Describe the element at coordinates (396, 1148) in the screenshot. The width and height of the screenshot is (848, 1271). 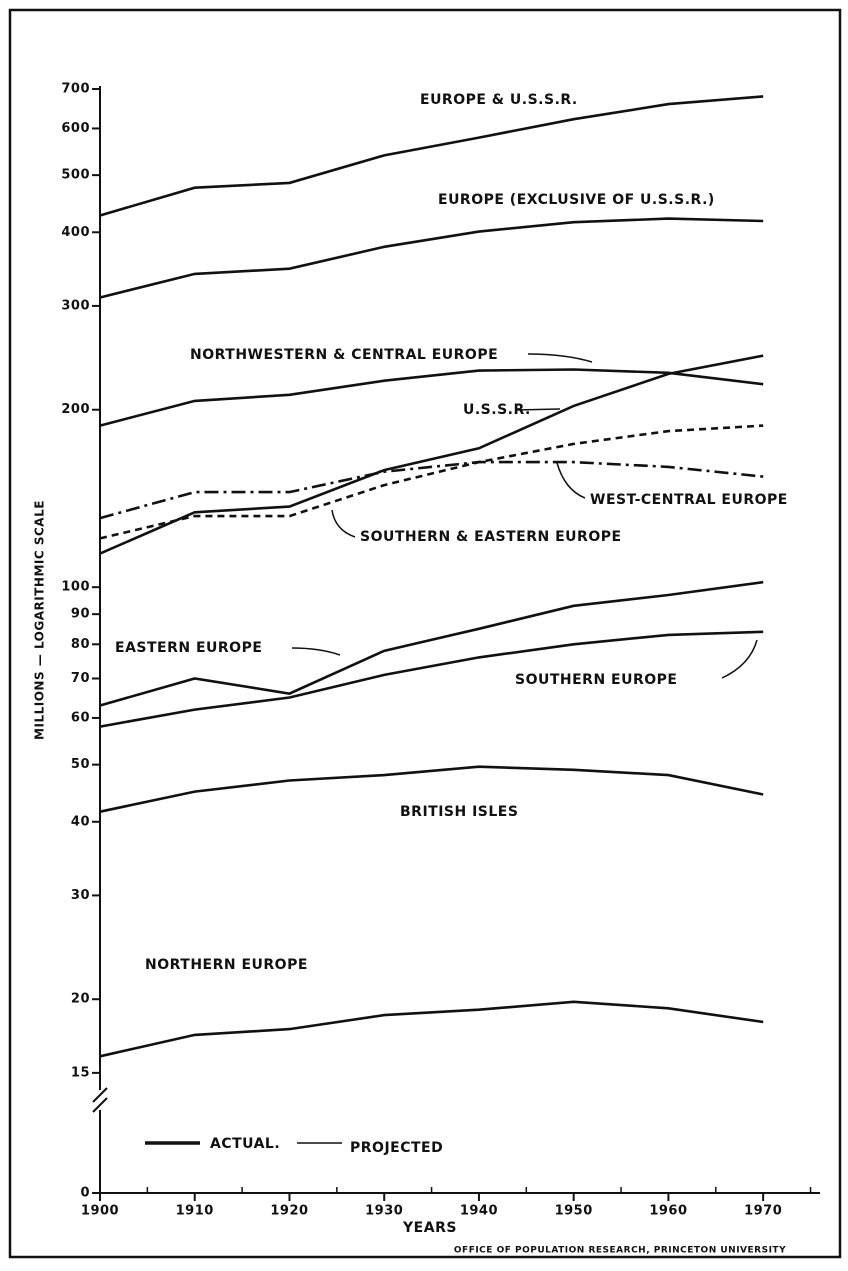
I see `legend-label: PROJECTED` at that location.